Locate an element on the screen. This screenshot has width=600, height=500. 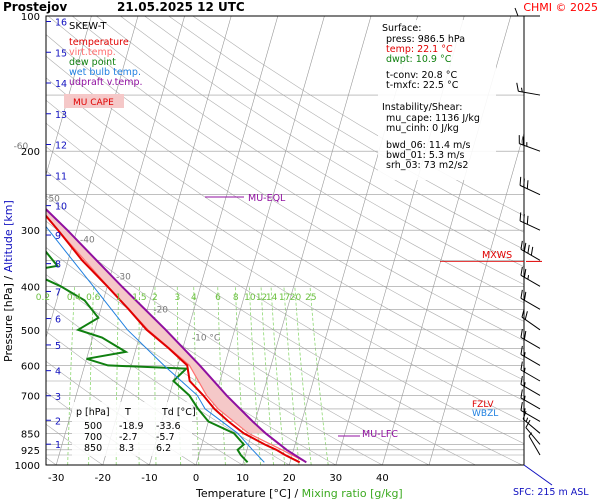
table-cell: 8.3 is located at coordinates (126, 448).